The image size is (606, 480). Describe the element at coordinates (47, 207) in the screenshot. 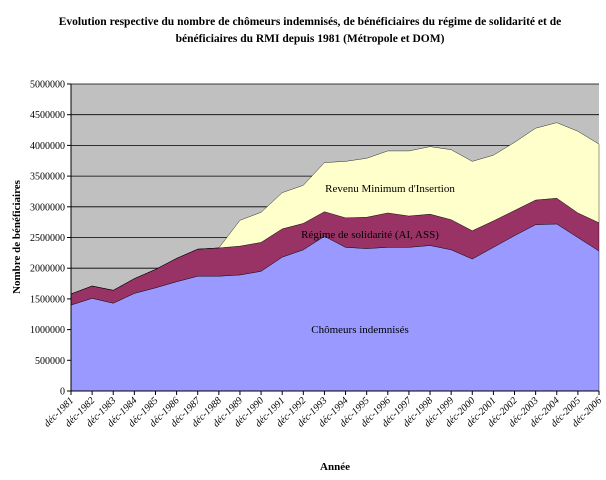

I see `y-tick-label: 3000000` at that location.